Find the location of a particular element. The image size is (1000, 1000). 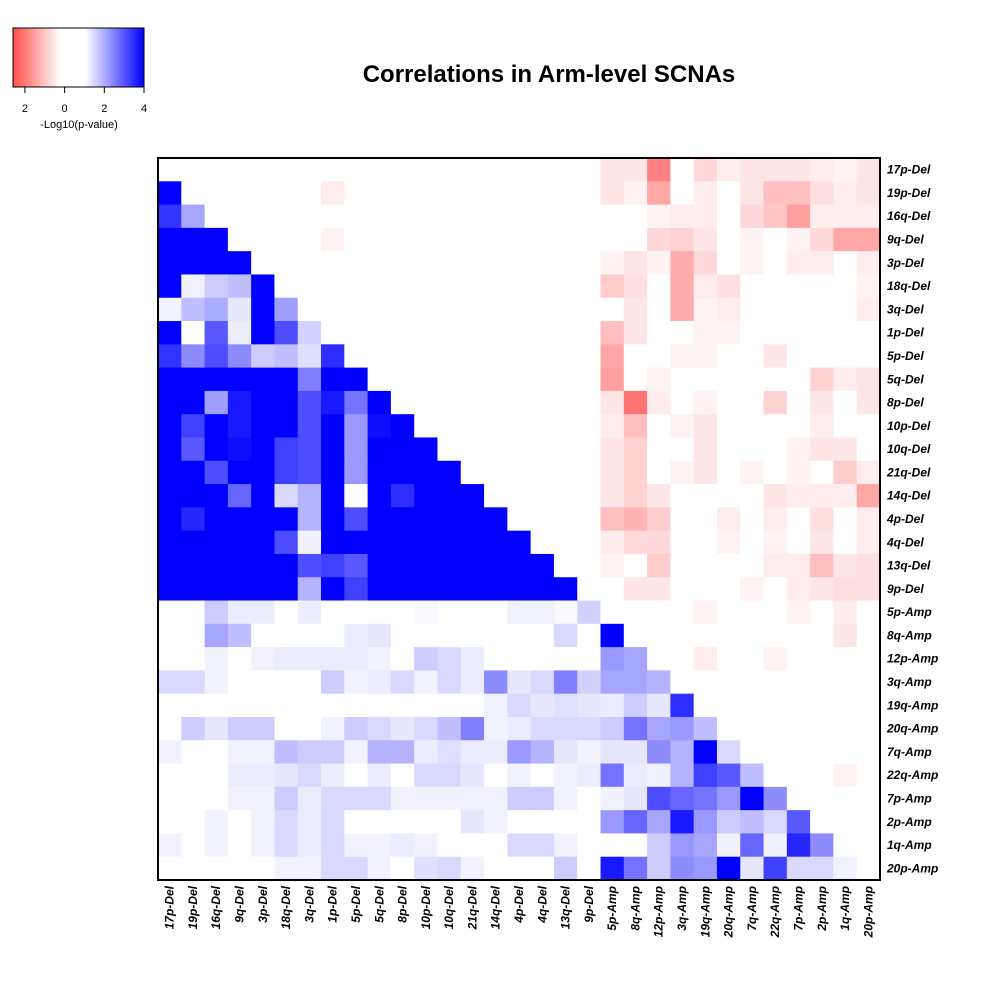

column-label: 3q-Del is located at coordinates (309, 903).